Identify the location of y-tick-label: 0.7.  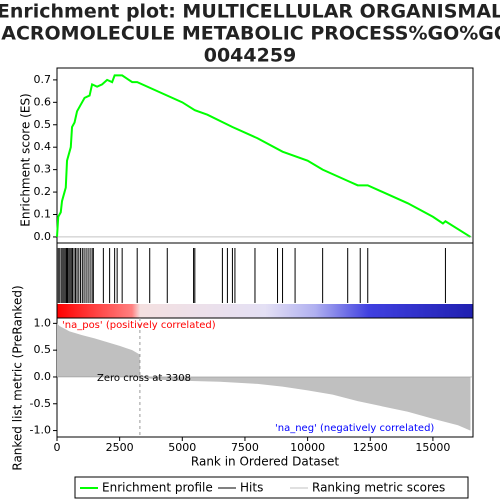
(43, 79).